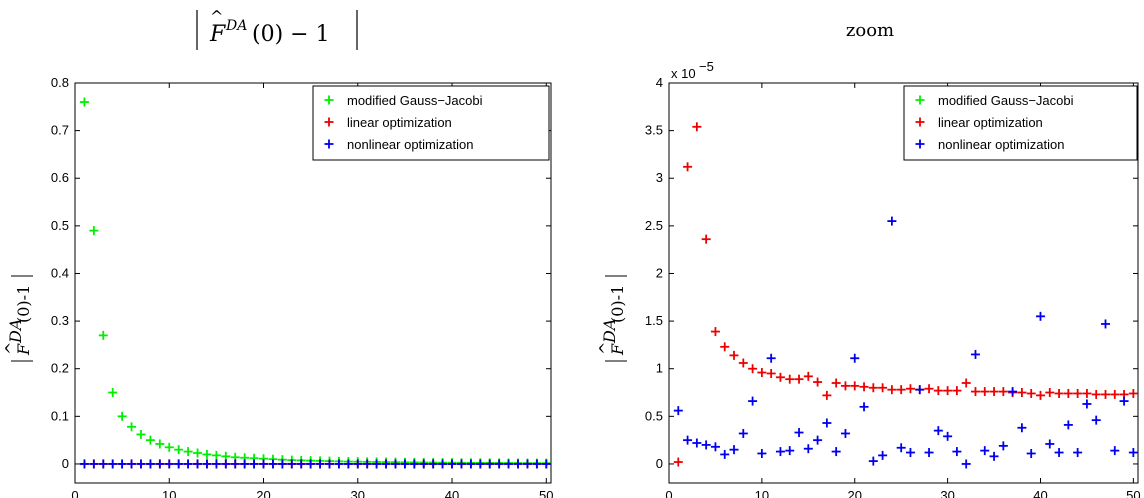 The width and height of the screenshot is (1144, 498). I want to click on y-tick-label: 0.5, so click(60, 225).